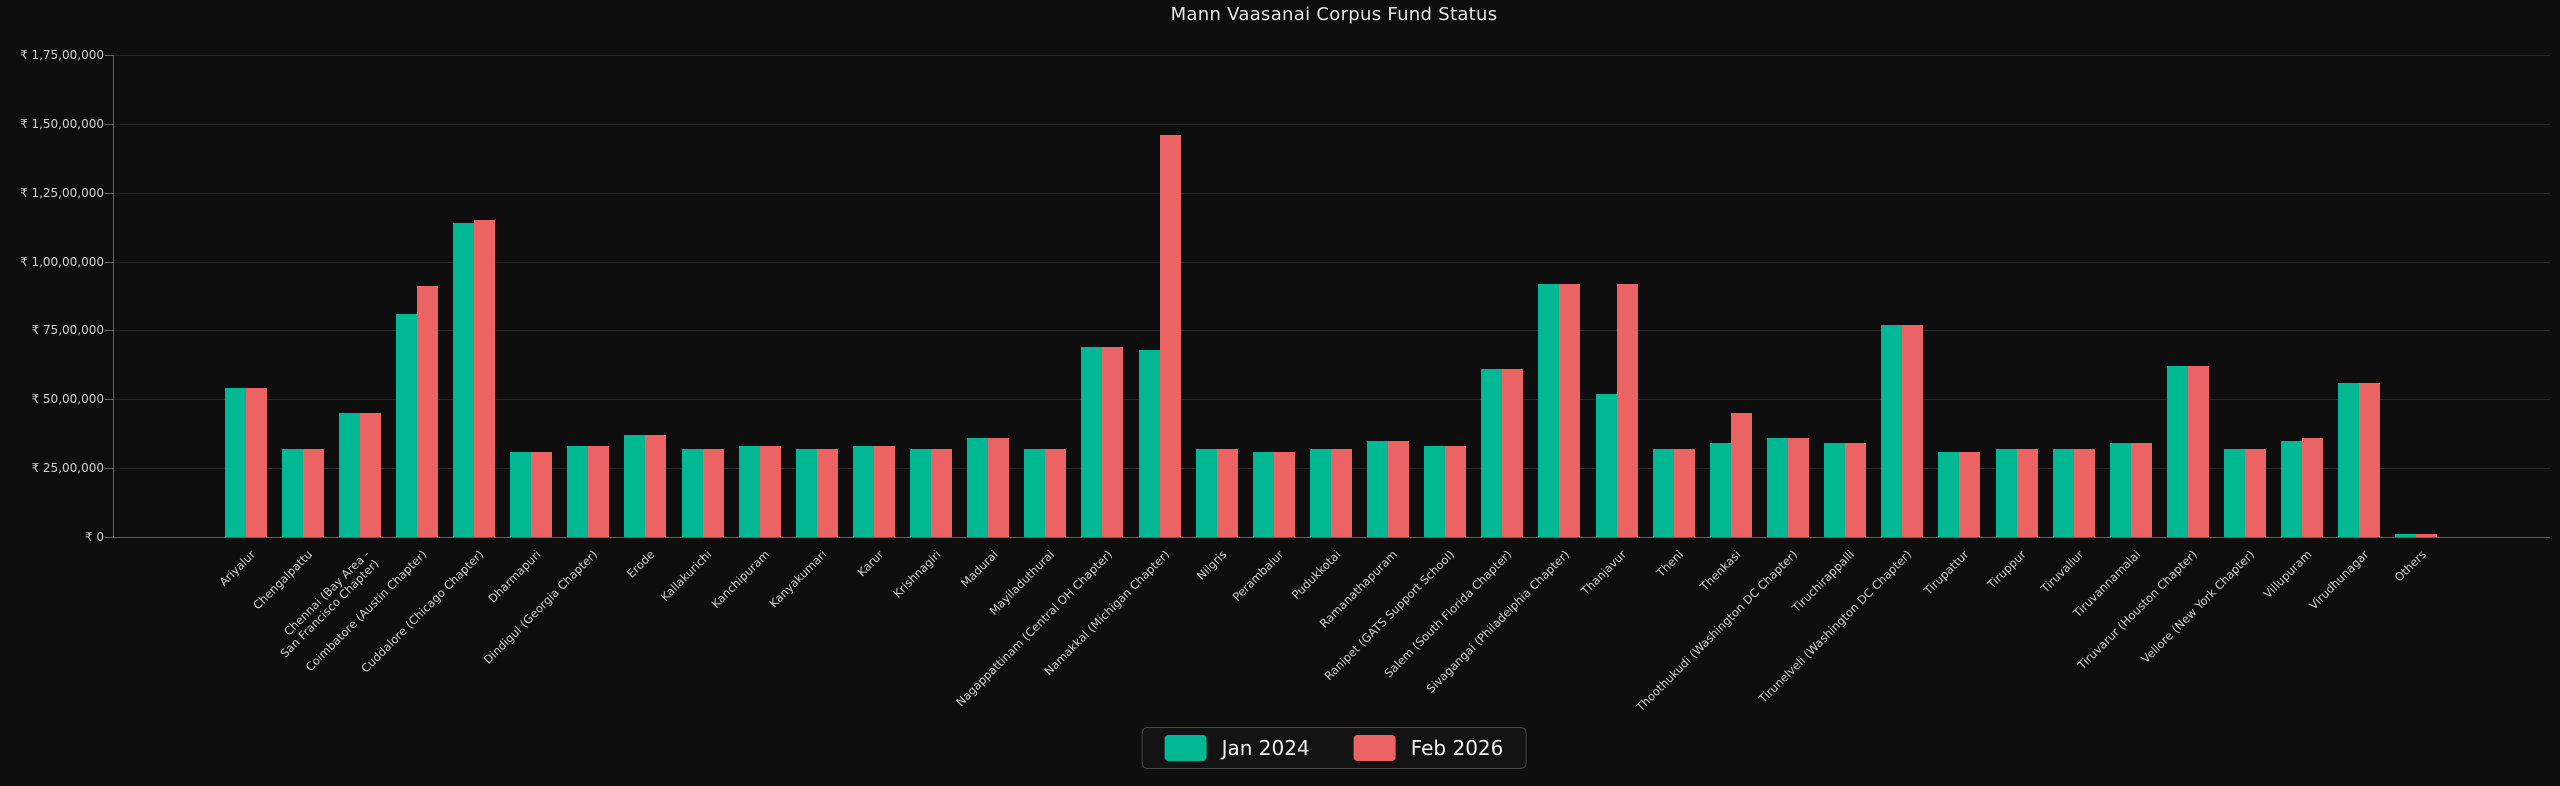 The image size is (2560, 786). I want to click on legend-item-jan-2024: Jan 2024, so click(1237, 748).